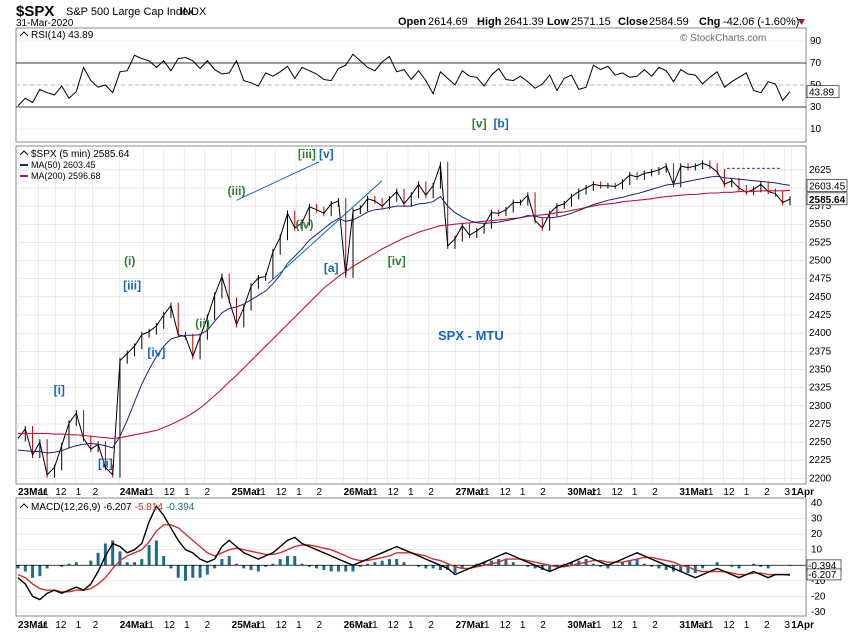 This screenshot has height=633, width=850. Describe the element at coordinates (62, 35) in the screenshot. I see `rsi-title: RSI(14) 43.89` at that location.